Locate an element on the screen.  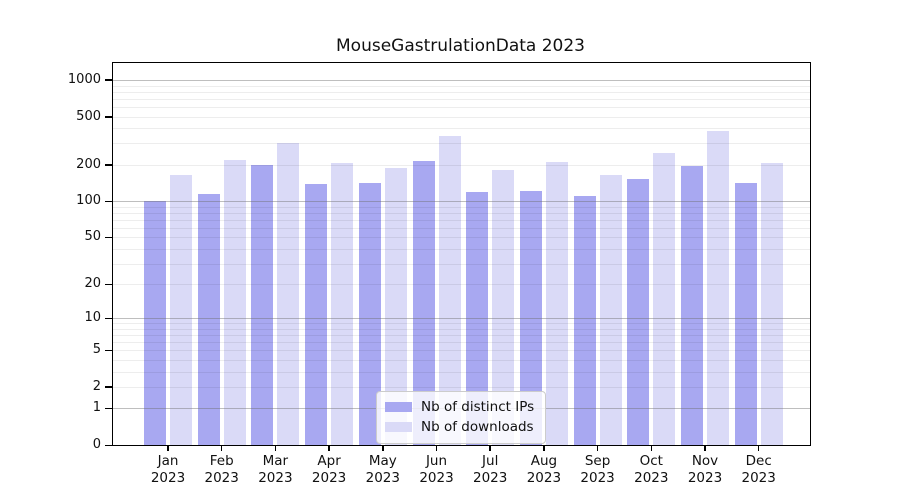
legend-label-distinct-ips: Nb of distinct IPs is located at coordinates (478, 407).